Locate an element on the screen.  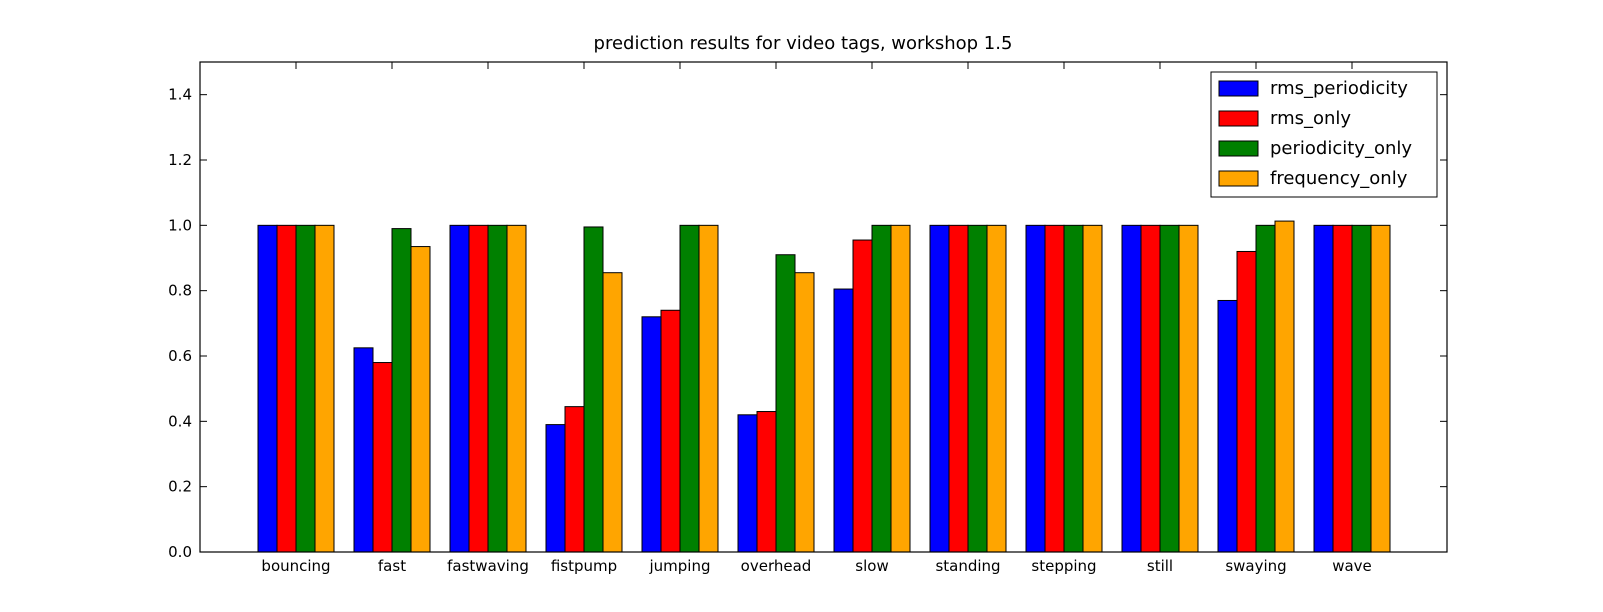
bar-fistpump-frequency_only is located at coordinates (612, 412).